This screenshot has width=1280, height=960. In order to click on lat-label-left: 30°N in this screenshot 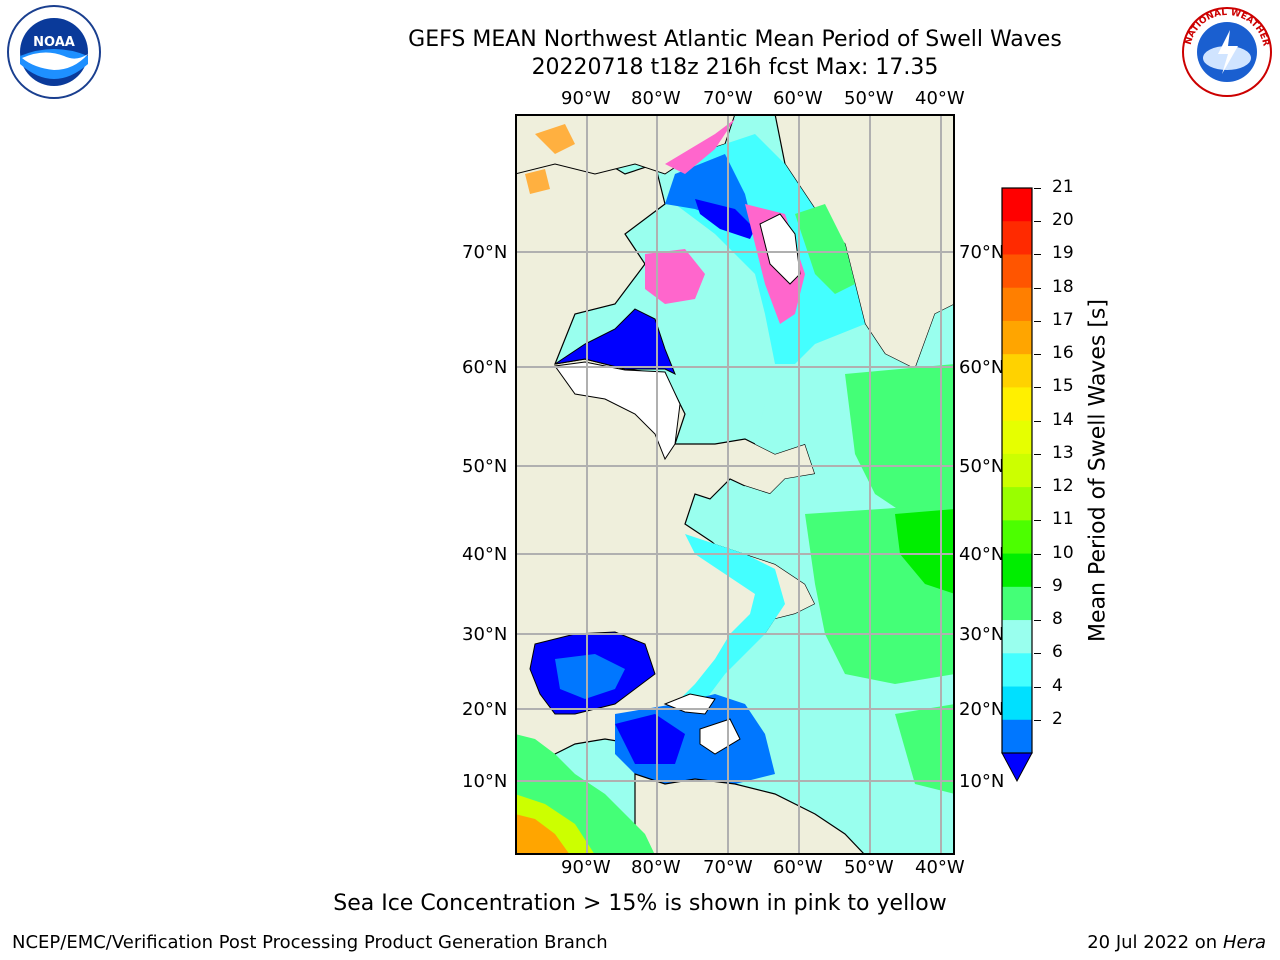, I will do `click(485, 634)`.